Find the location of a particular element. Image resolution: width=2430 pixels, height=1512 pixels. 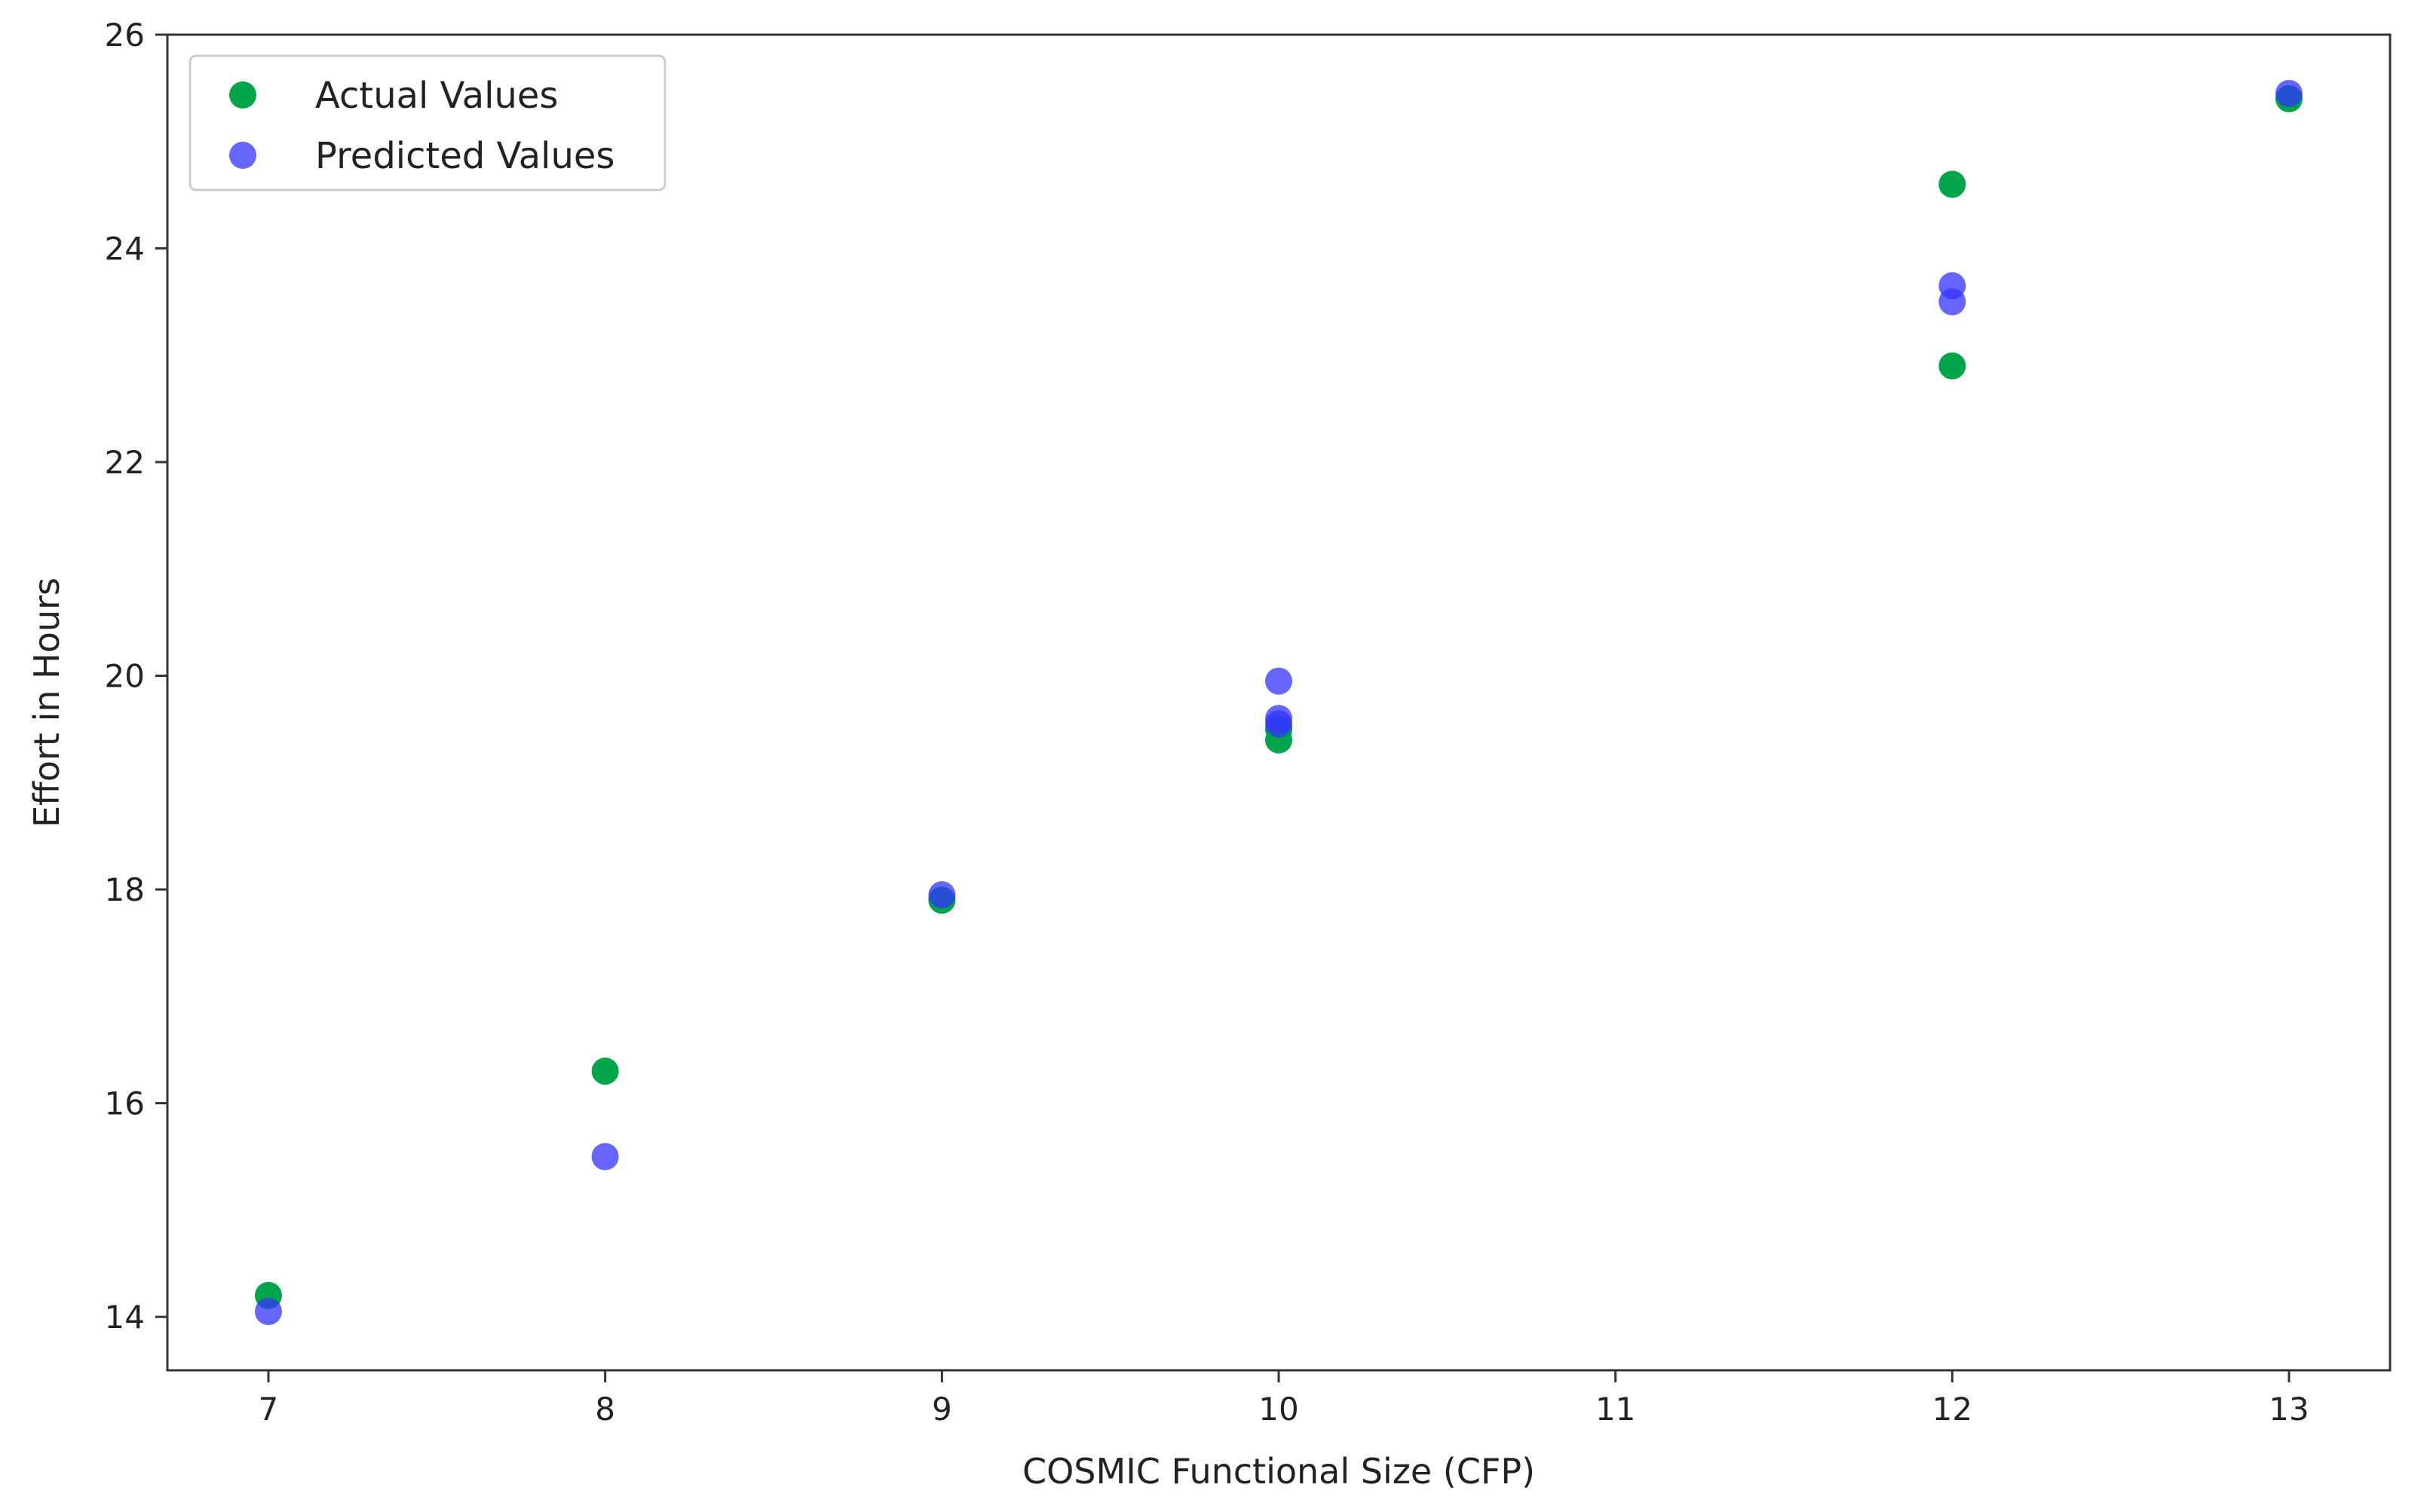

x-tick-label: 7 is located at coordinates (269, 1410).